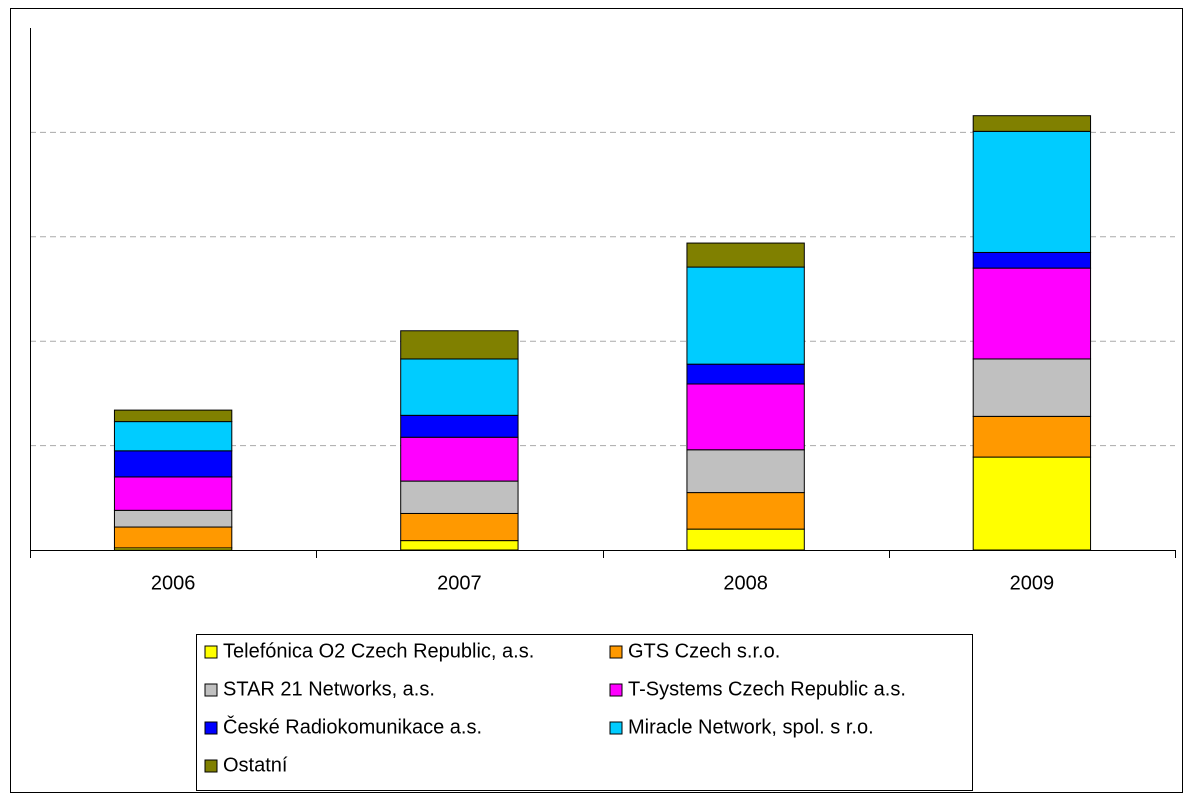 The image size is (1184, 799). What do you see at coordinates (352, 726) in the screenshot?
I see `legend-label: České Radiokomunikace a.s.` at bounding box center [352, 726].